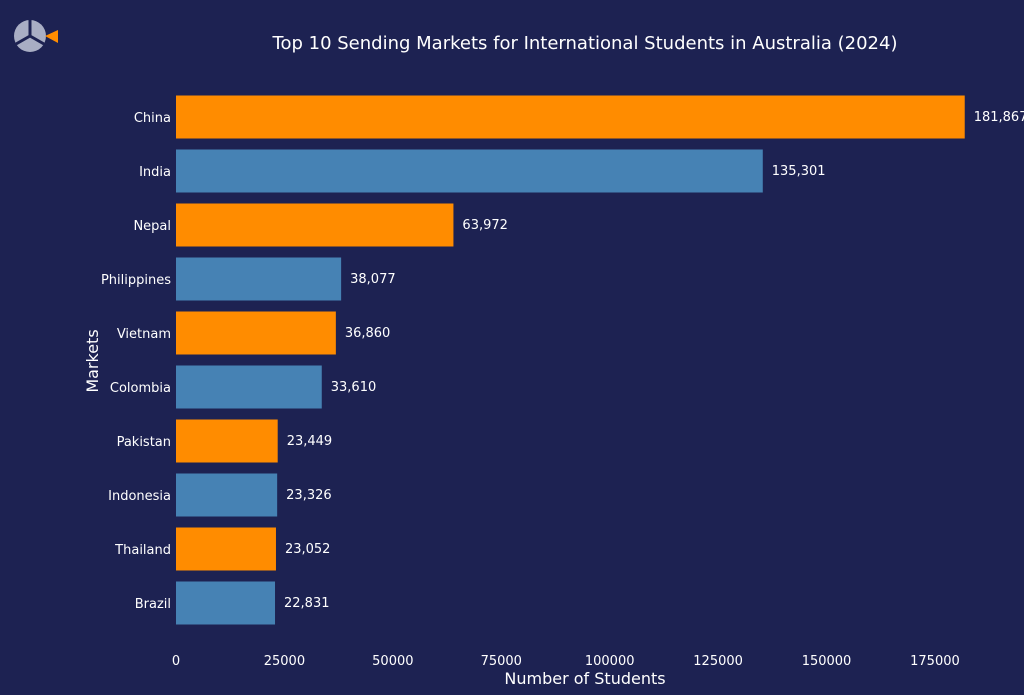  I want to click on value-label-india: 135,301, so click(799, 171).